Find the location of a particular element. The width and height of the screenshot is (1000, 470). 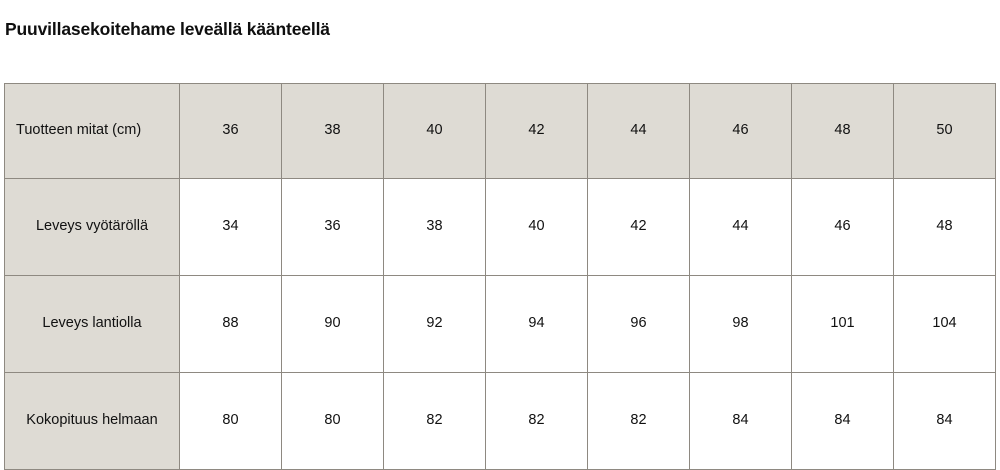

measurement-cell: 42 is located at coordinates (638, 227).